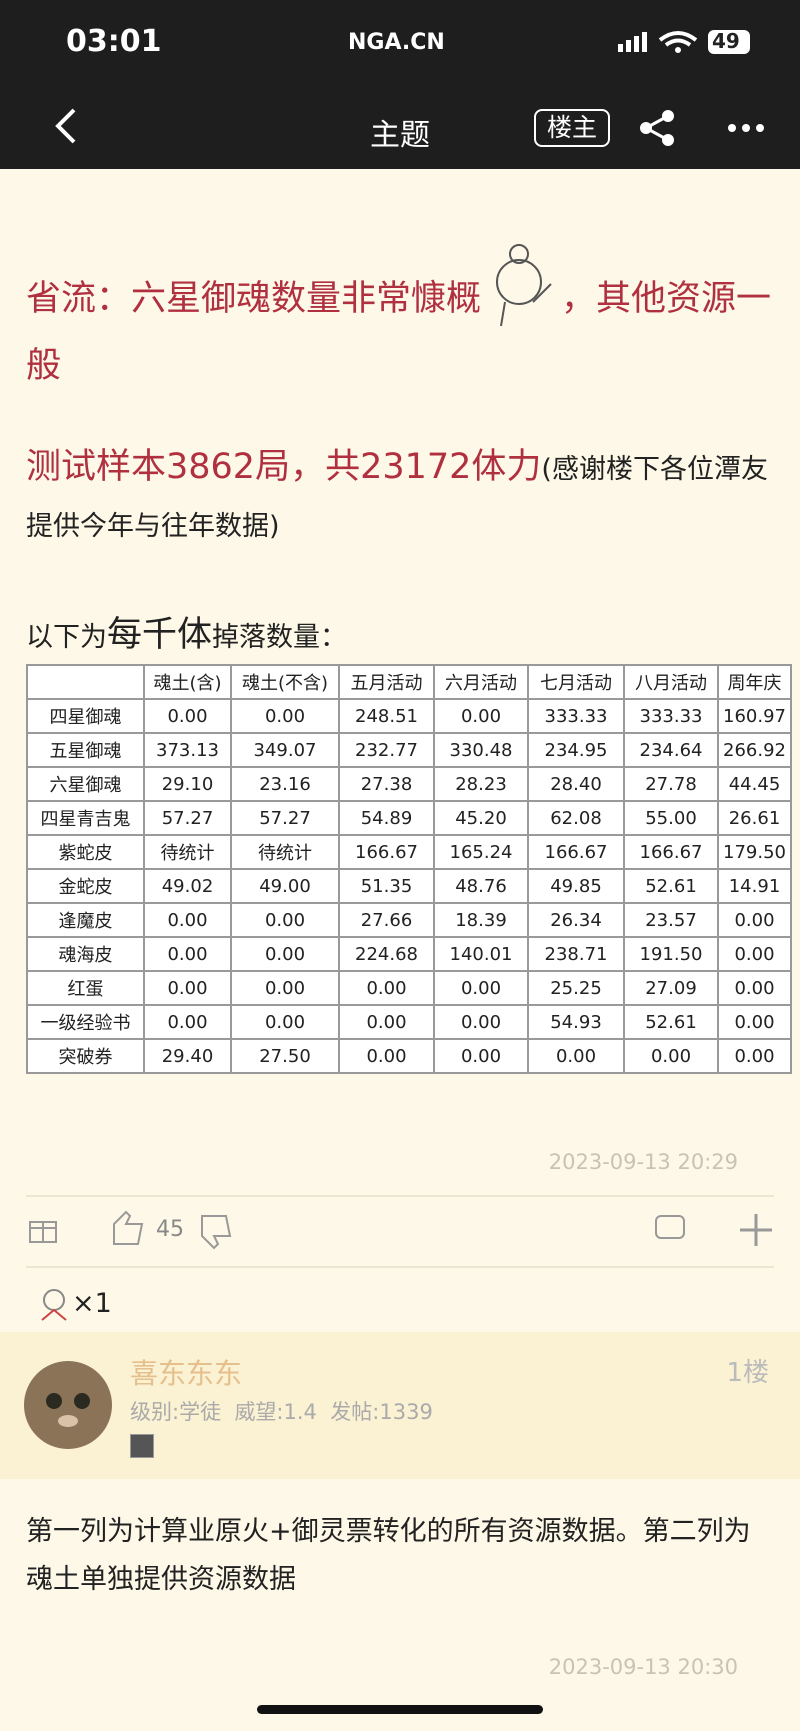 This screenshot has width=800, height=1731. Describe the element at coordinates (386, 784) in the screenshot. I see `table-cell: 27.38` at that location.